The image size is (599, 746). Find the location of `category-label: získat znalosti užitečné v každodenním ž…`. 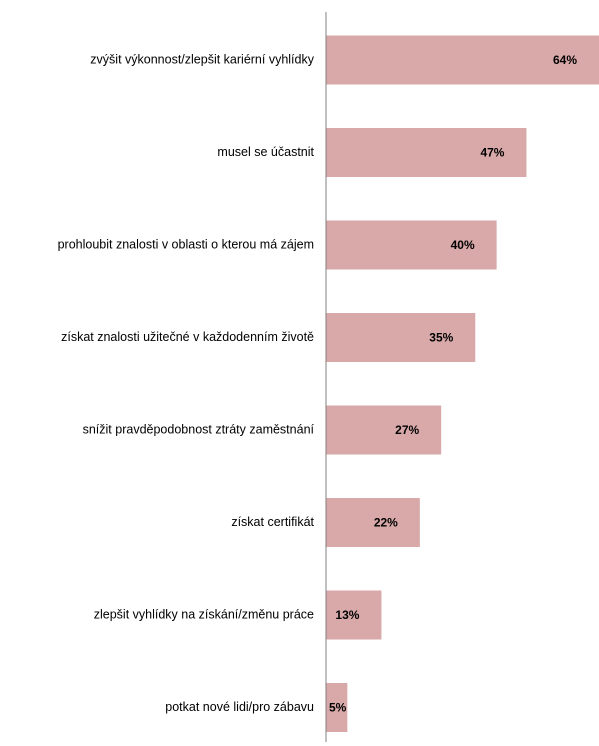

category-label: získat znalosti užitečné v každodenním ž… is located at coordinates (187, 337).